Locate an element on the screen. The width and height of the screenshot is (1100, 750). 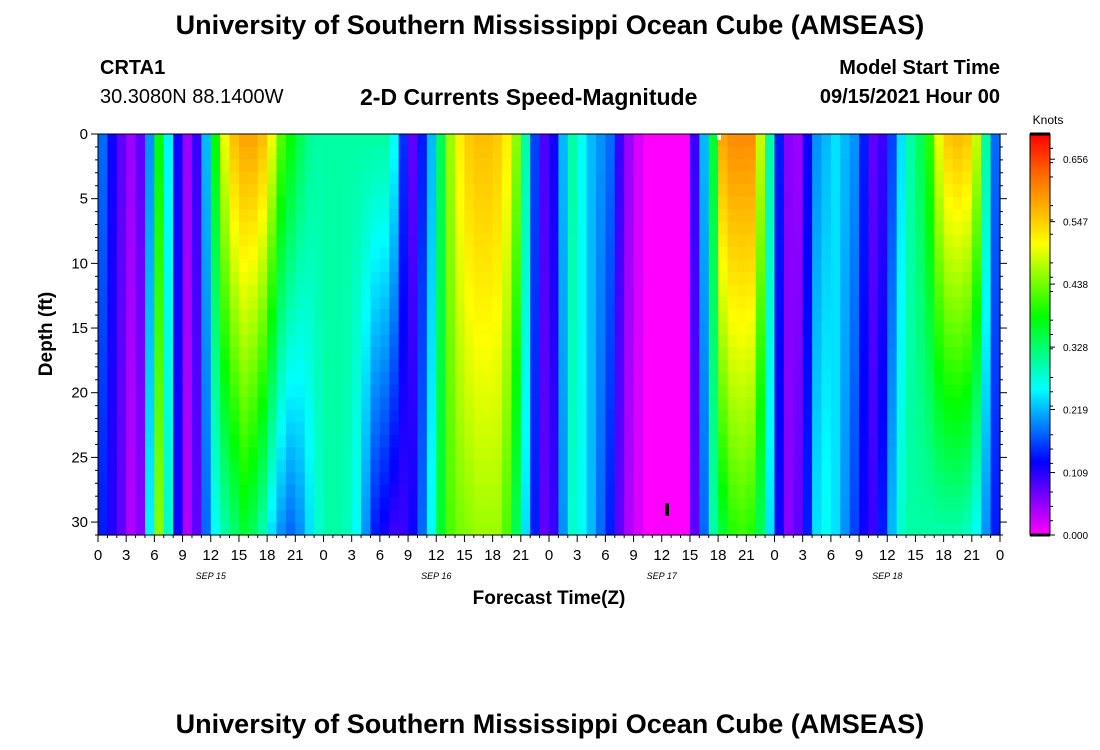
x-tick-label: 0 is located at coordinates (1000, 555).